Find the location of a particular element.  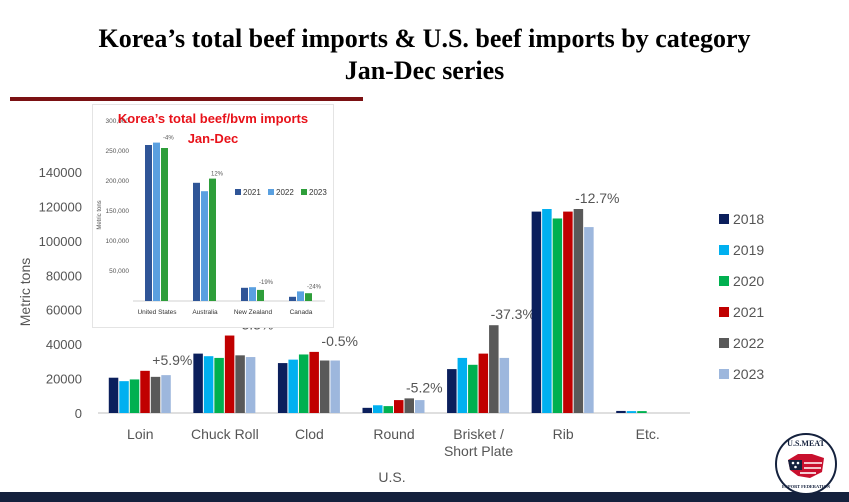

inset-y-tick-label: 150,000 is located at coordinates (118, 211).